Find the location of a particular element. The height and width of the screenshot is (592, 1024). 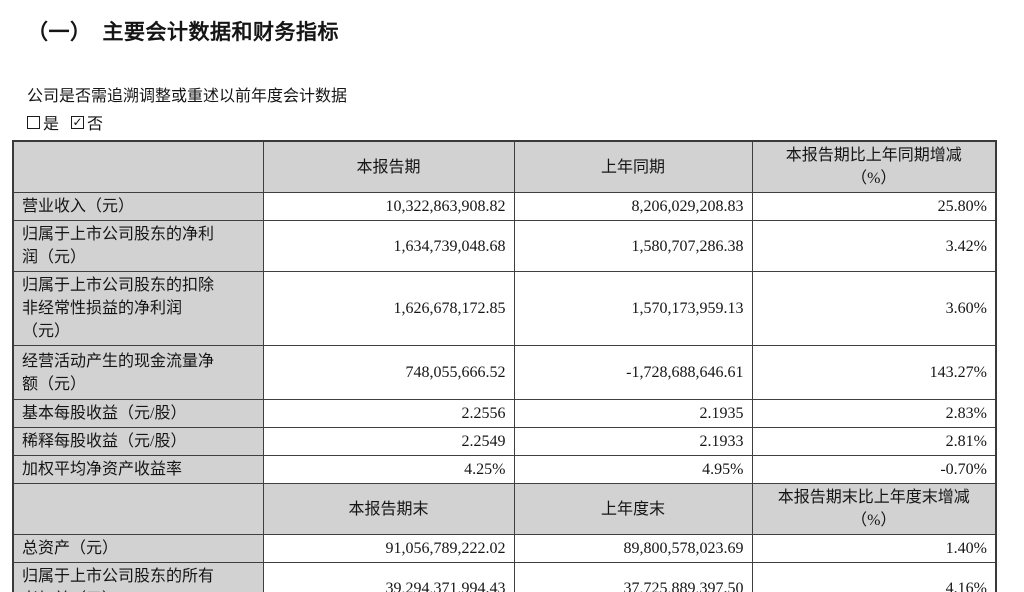

table-header-row-period: 本报告期 上年同期 本报告期比上年同期增减 （%） is located at coordinates (504, 166).